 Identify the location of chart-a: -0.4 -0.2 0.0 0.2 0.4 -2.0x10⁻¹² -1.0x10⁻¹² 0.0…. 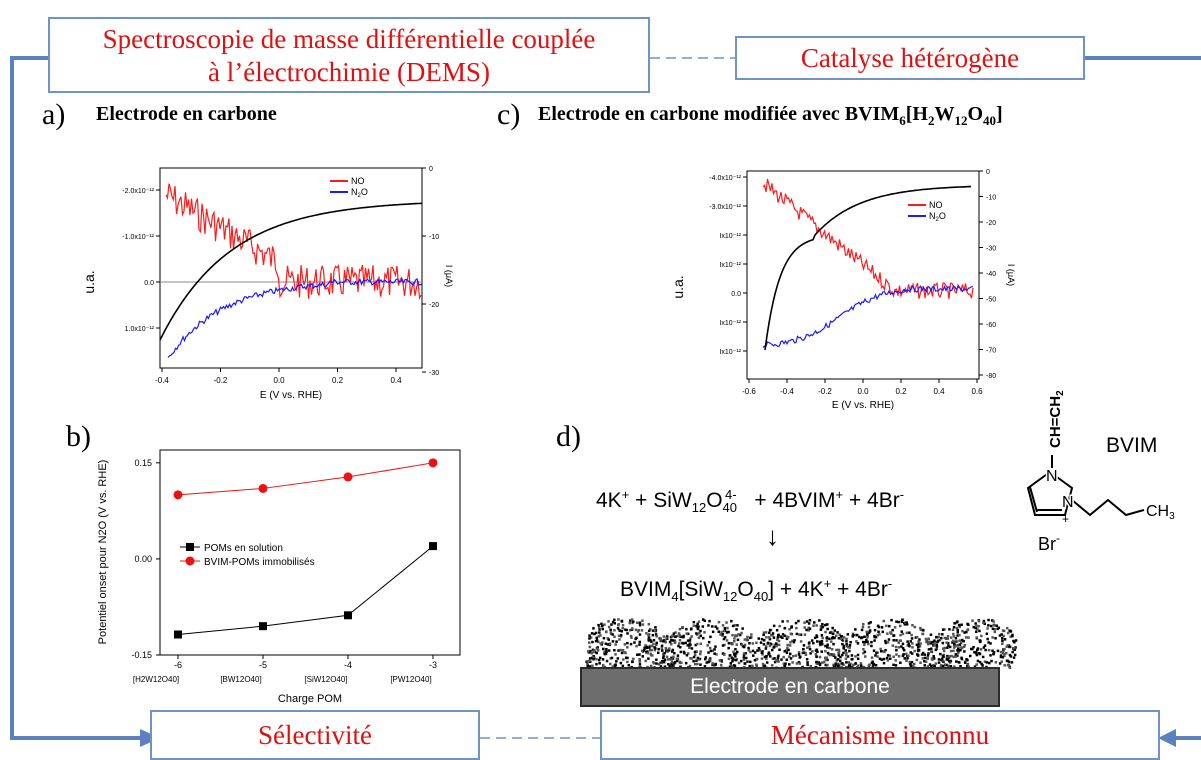
(267, 283).